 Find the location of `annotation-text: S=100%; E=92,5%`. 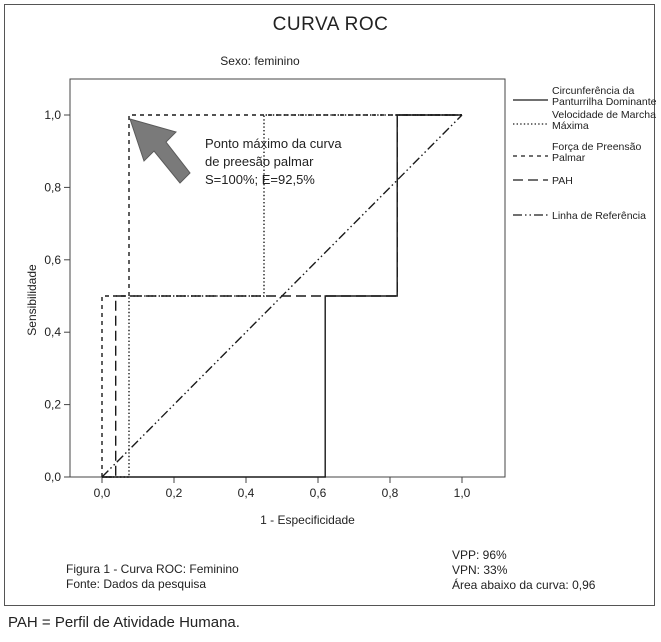

annotation-text: S=100%; E=92,5% is located at coordinates (260, 179).